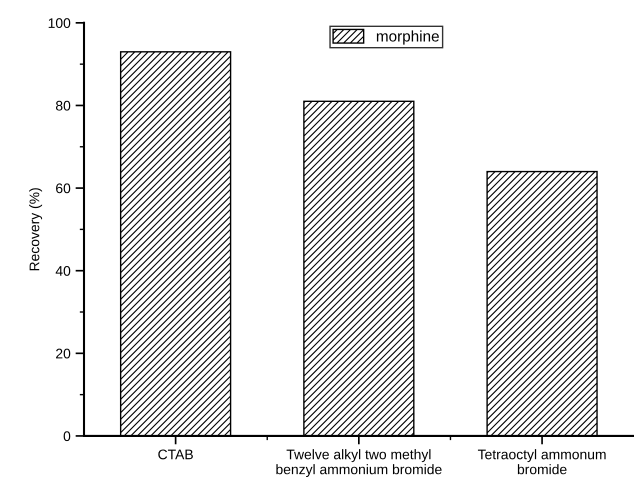 The image size is (634, 486). I want to click on x-tick-label: Twelve alkyl two methyl benzyl ammonium bromide, so click(359, 463).